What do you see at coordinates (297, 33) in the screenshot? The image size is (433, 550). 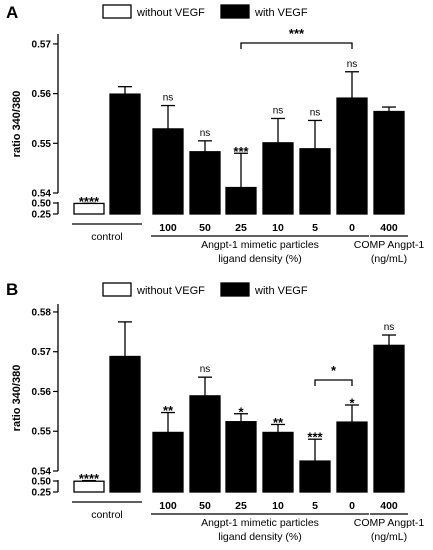 I see `bracket-label: ***` at bounding box center [297, 33].